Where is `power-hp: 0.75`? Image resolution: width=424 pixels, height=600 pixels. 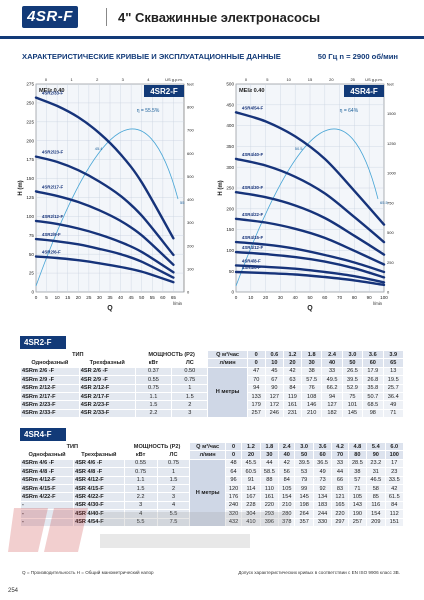
power-hp: 0.75 is located at coordinates (190, 380).